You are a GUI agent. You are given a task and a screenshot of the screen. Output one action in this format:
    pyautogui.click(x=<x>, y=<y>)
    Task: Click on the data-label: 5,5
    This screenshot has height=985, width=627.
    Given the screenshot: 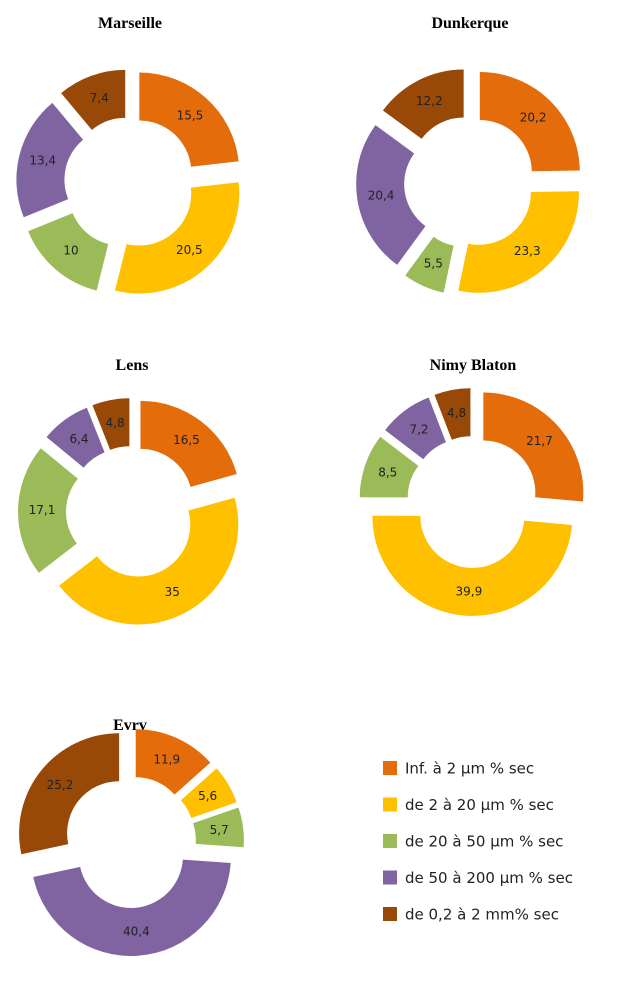 What is the action you would take?
    pyautogui.click(x=433, y=264)
    